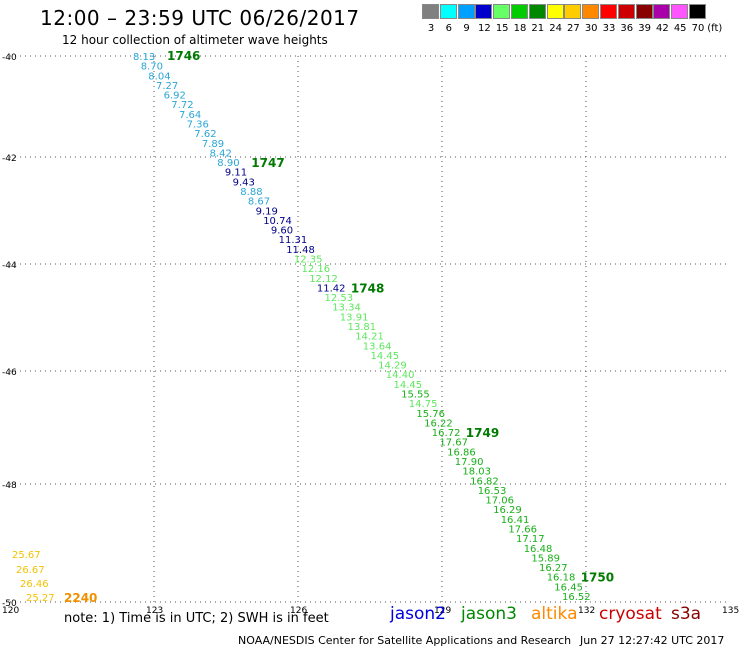  I want to click on swh-value: 13.64, so click(377, 346).